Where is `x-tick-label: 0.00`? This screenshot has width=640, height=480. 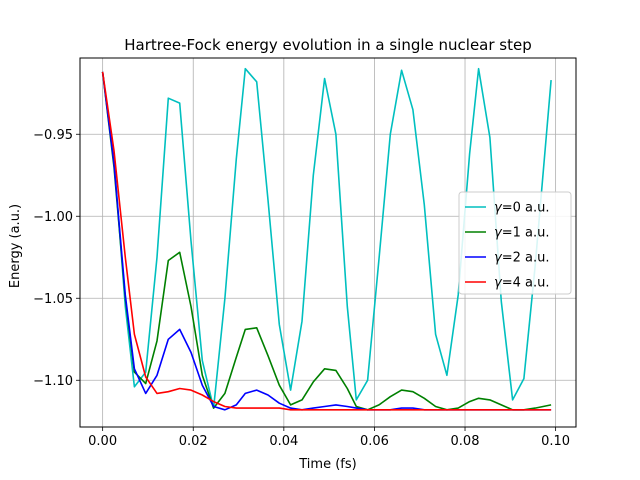 x-tick-label: 0.00 is located at coordinates (102, 441).